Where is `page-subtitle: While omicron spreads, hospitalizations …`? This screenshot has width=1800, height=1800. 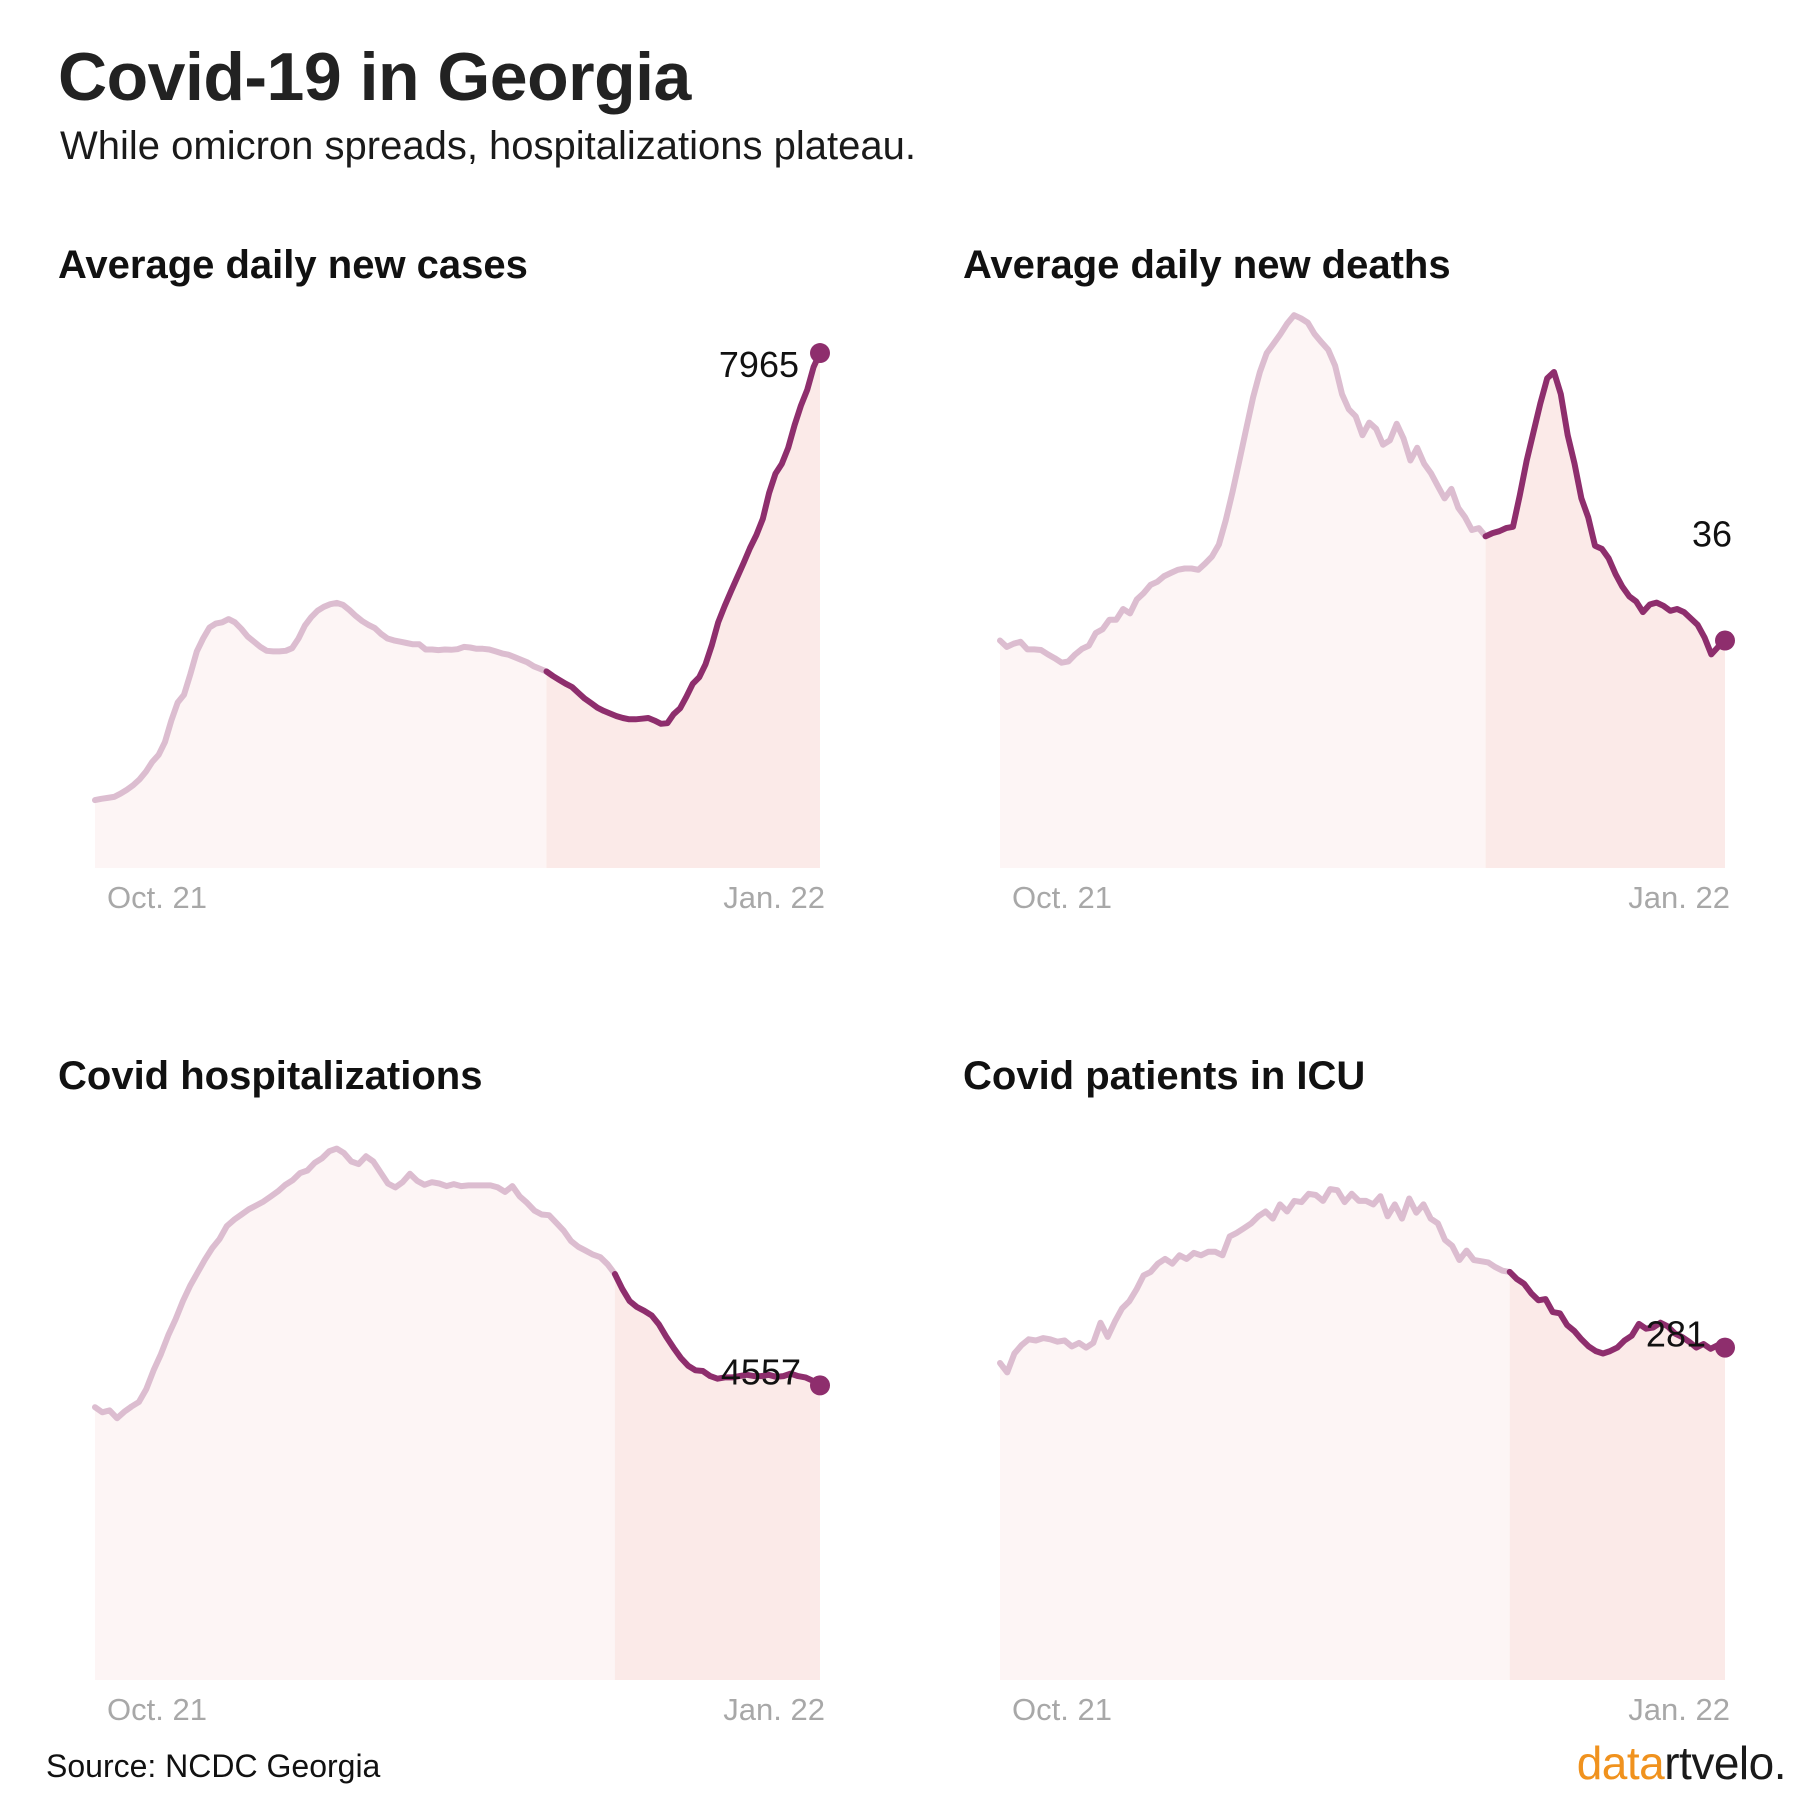 page-subtitle: While omicron spreads, hospitalizations … is located at coordinates (488, 146).